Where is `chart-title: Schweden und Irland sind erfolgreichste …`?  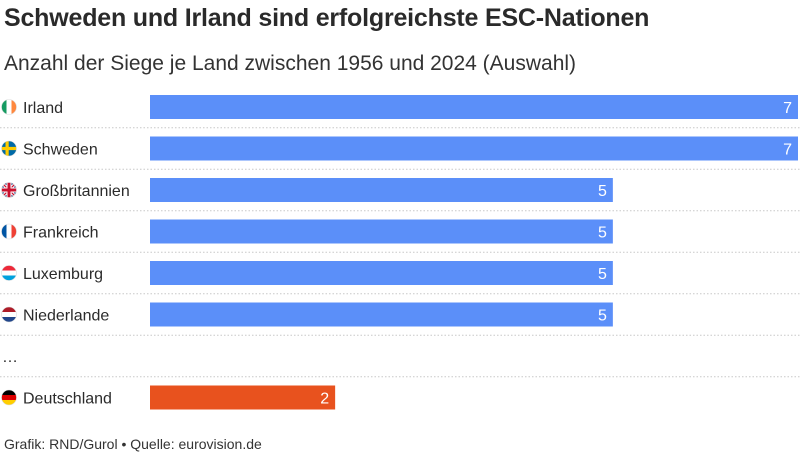
chart-title: Schweden und Irland sind erfolgreichste … is located at coordinates (327, 18).